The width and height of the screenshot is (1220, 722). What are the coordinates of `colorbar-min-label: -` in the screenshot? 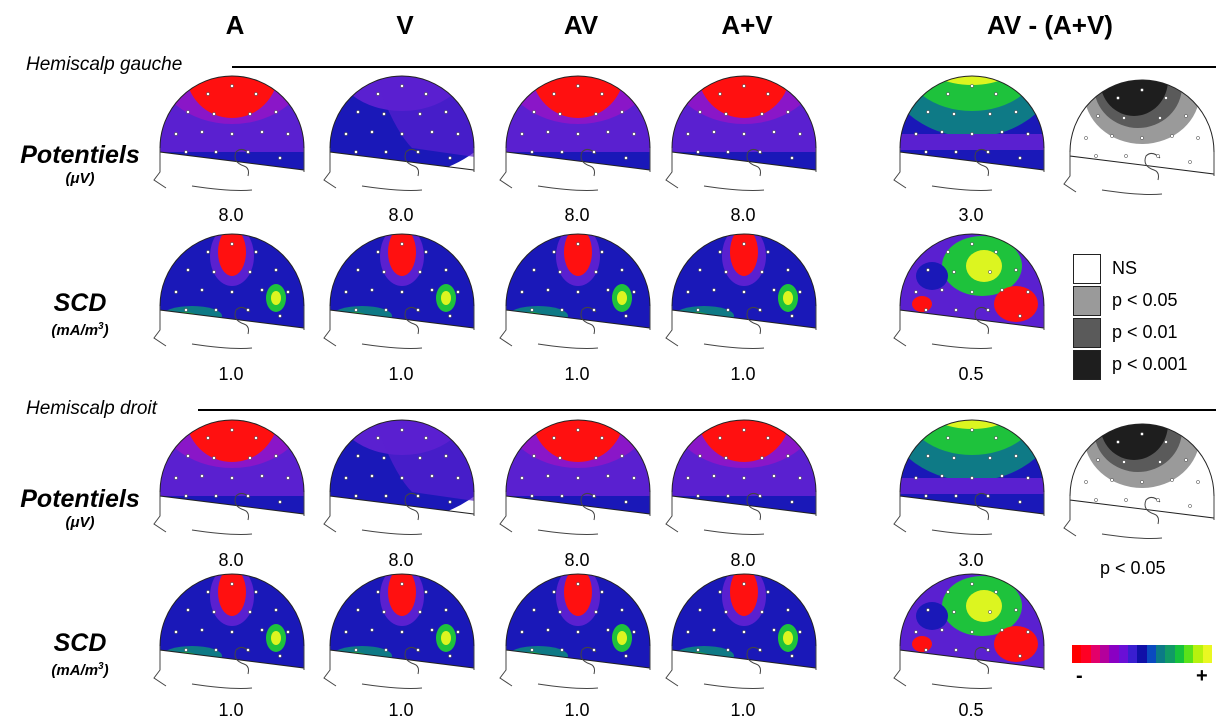 It's located at (1079, 676).